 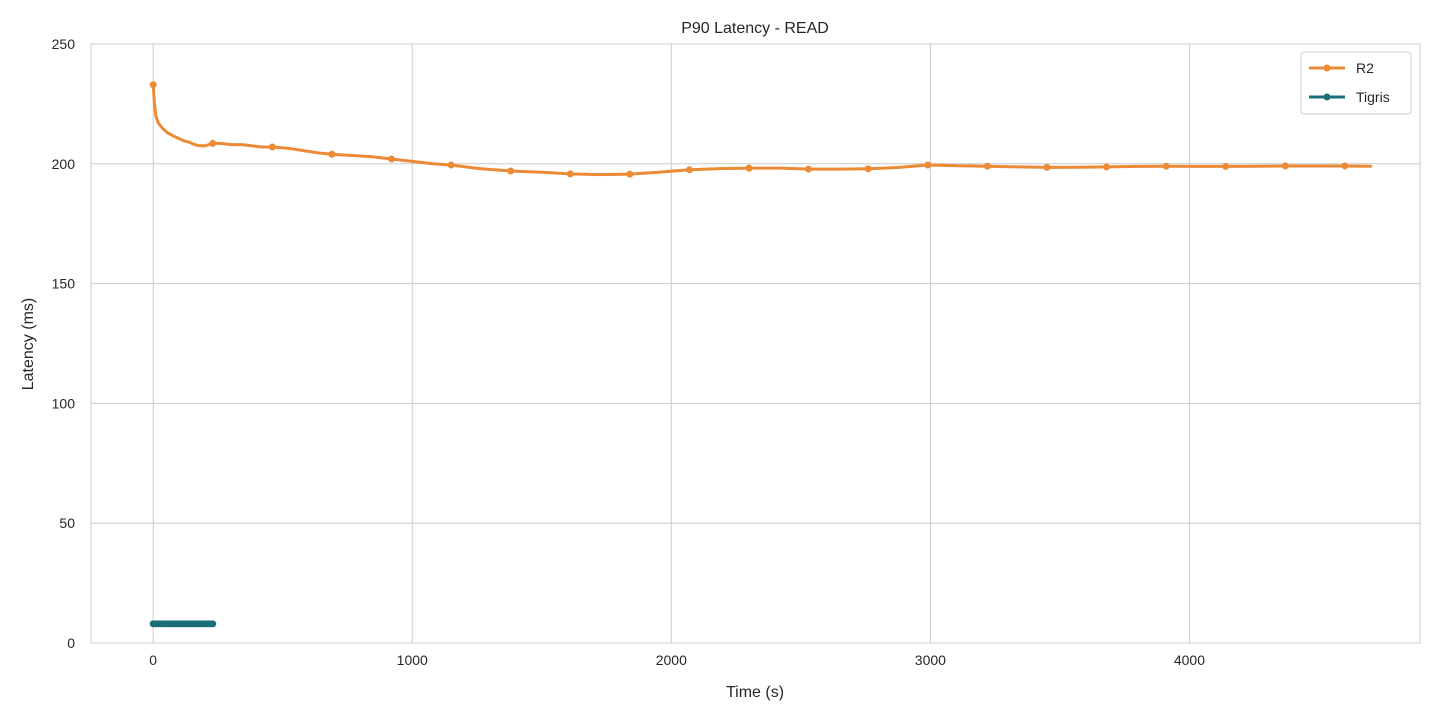 I want to click on series-r2, so click(x=761, y=129).